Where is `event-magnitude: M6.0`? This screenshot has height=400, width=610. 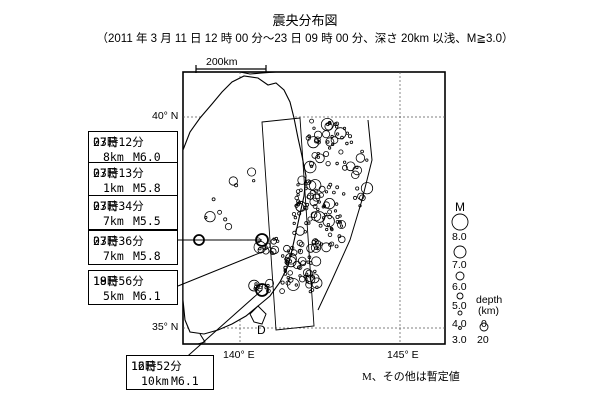
event-magnitude: M6.0 is located at coordinates (147, 157).